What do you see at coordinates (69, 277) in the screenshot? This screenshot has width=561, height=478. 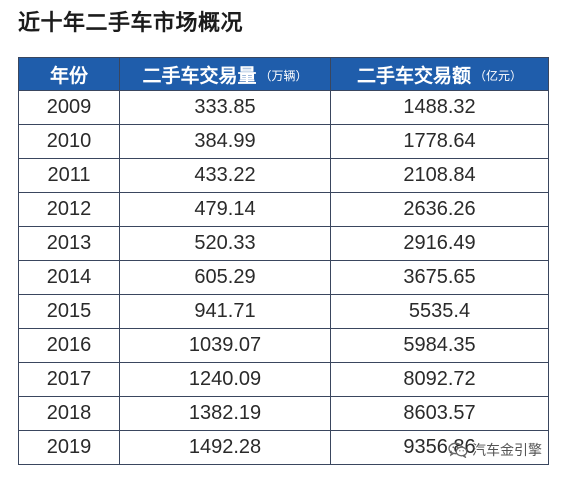 I see `cell-year: 2014` at bounding box center [69, 277].